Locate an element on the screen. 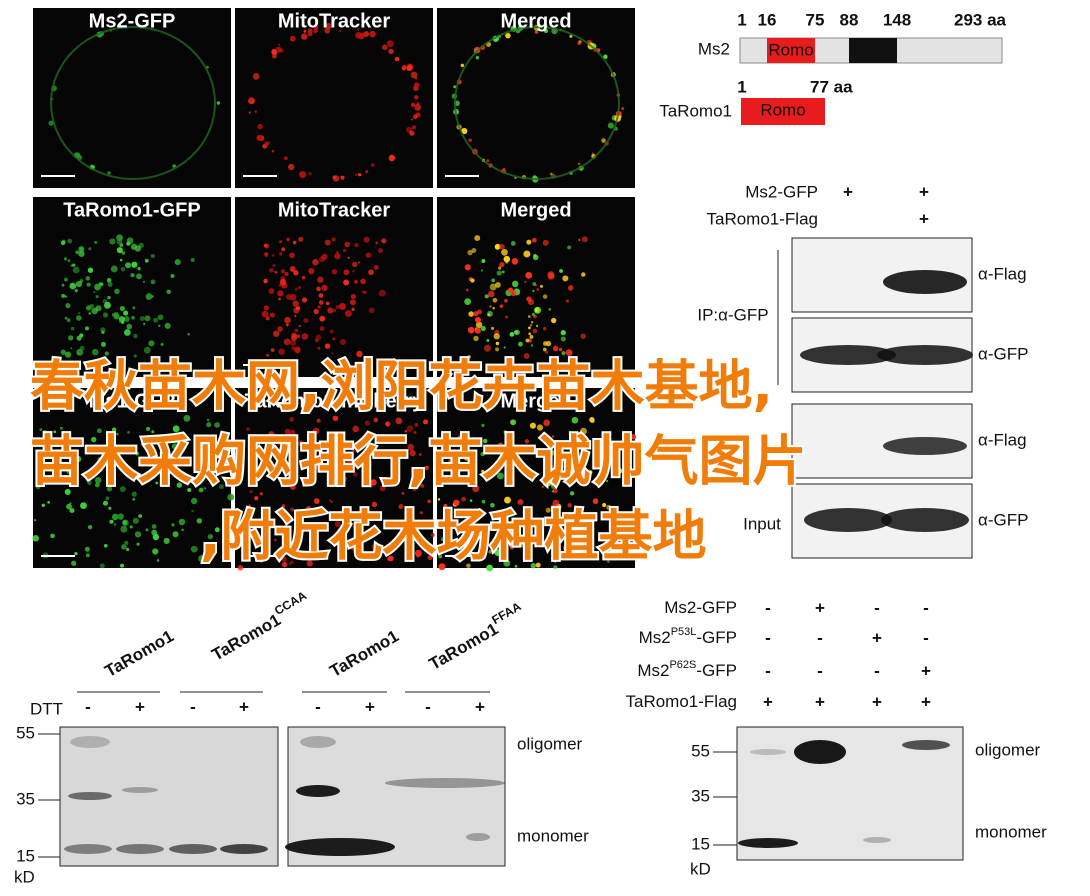 The height and width of the screenshot is (896, 1090). watermark: 春秋苗木网,浏阳花卉苗木基地, is located at coordinates (401, 386).